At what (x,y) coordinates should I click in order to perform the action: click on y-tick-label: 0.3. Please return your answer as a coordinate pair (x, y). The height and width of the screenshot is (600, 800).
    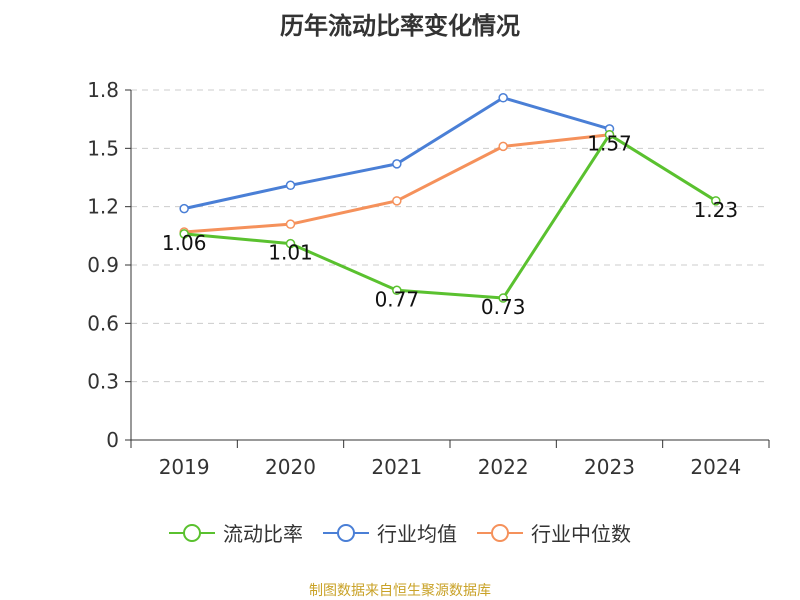
    Looking at the image, I should click on (103, 382).